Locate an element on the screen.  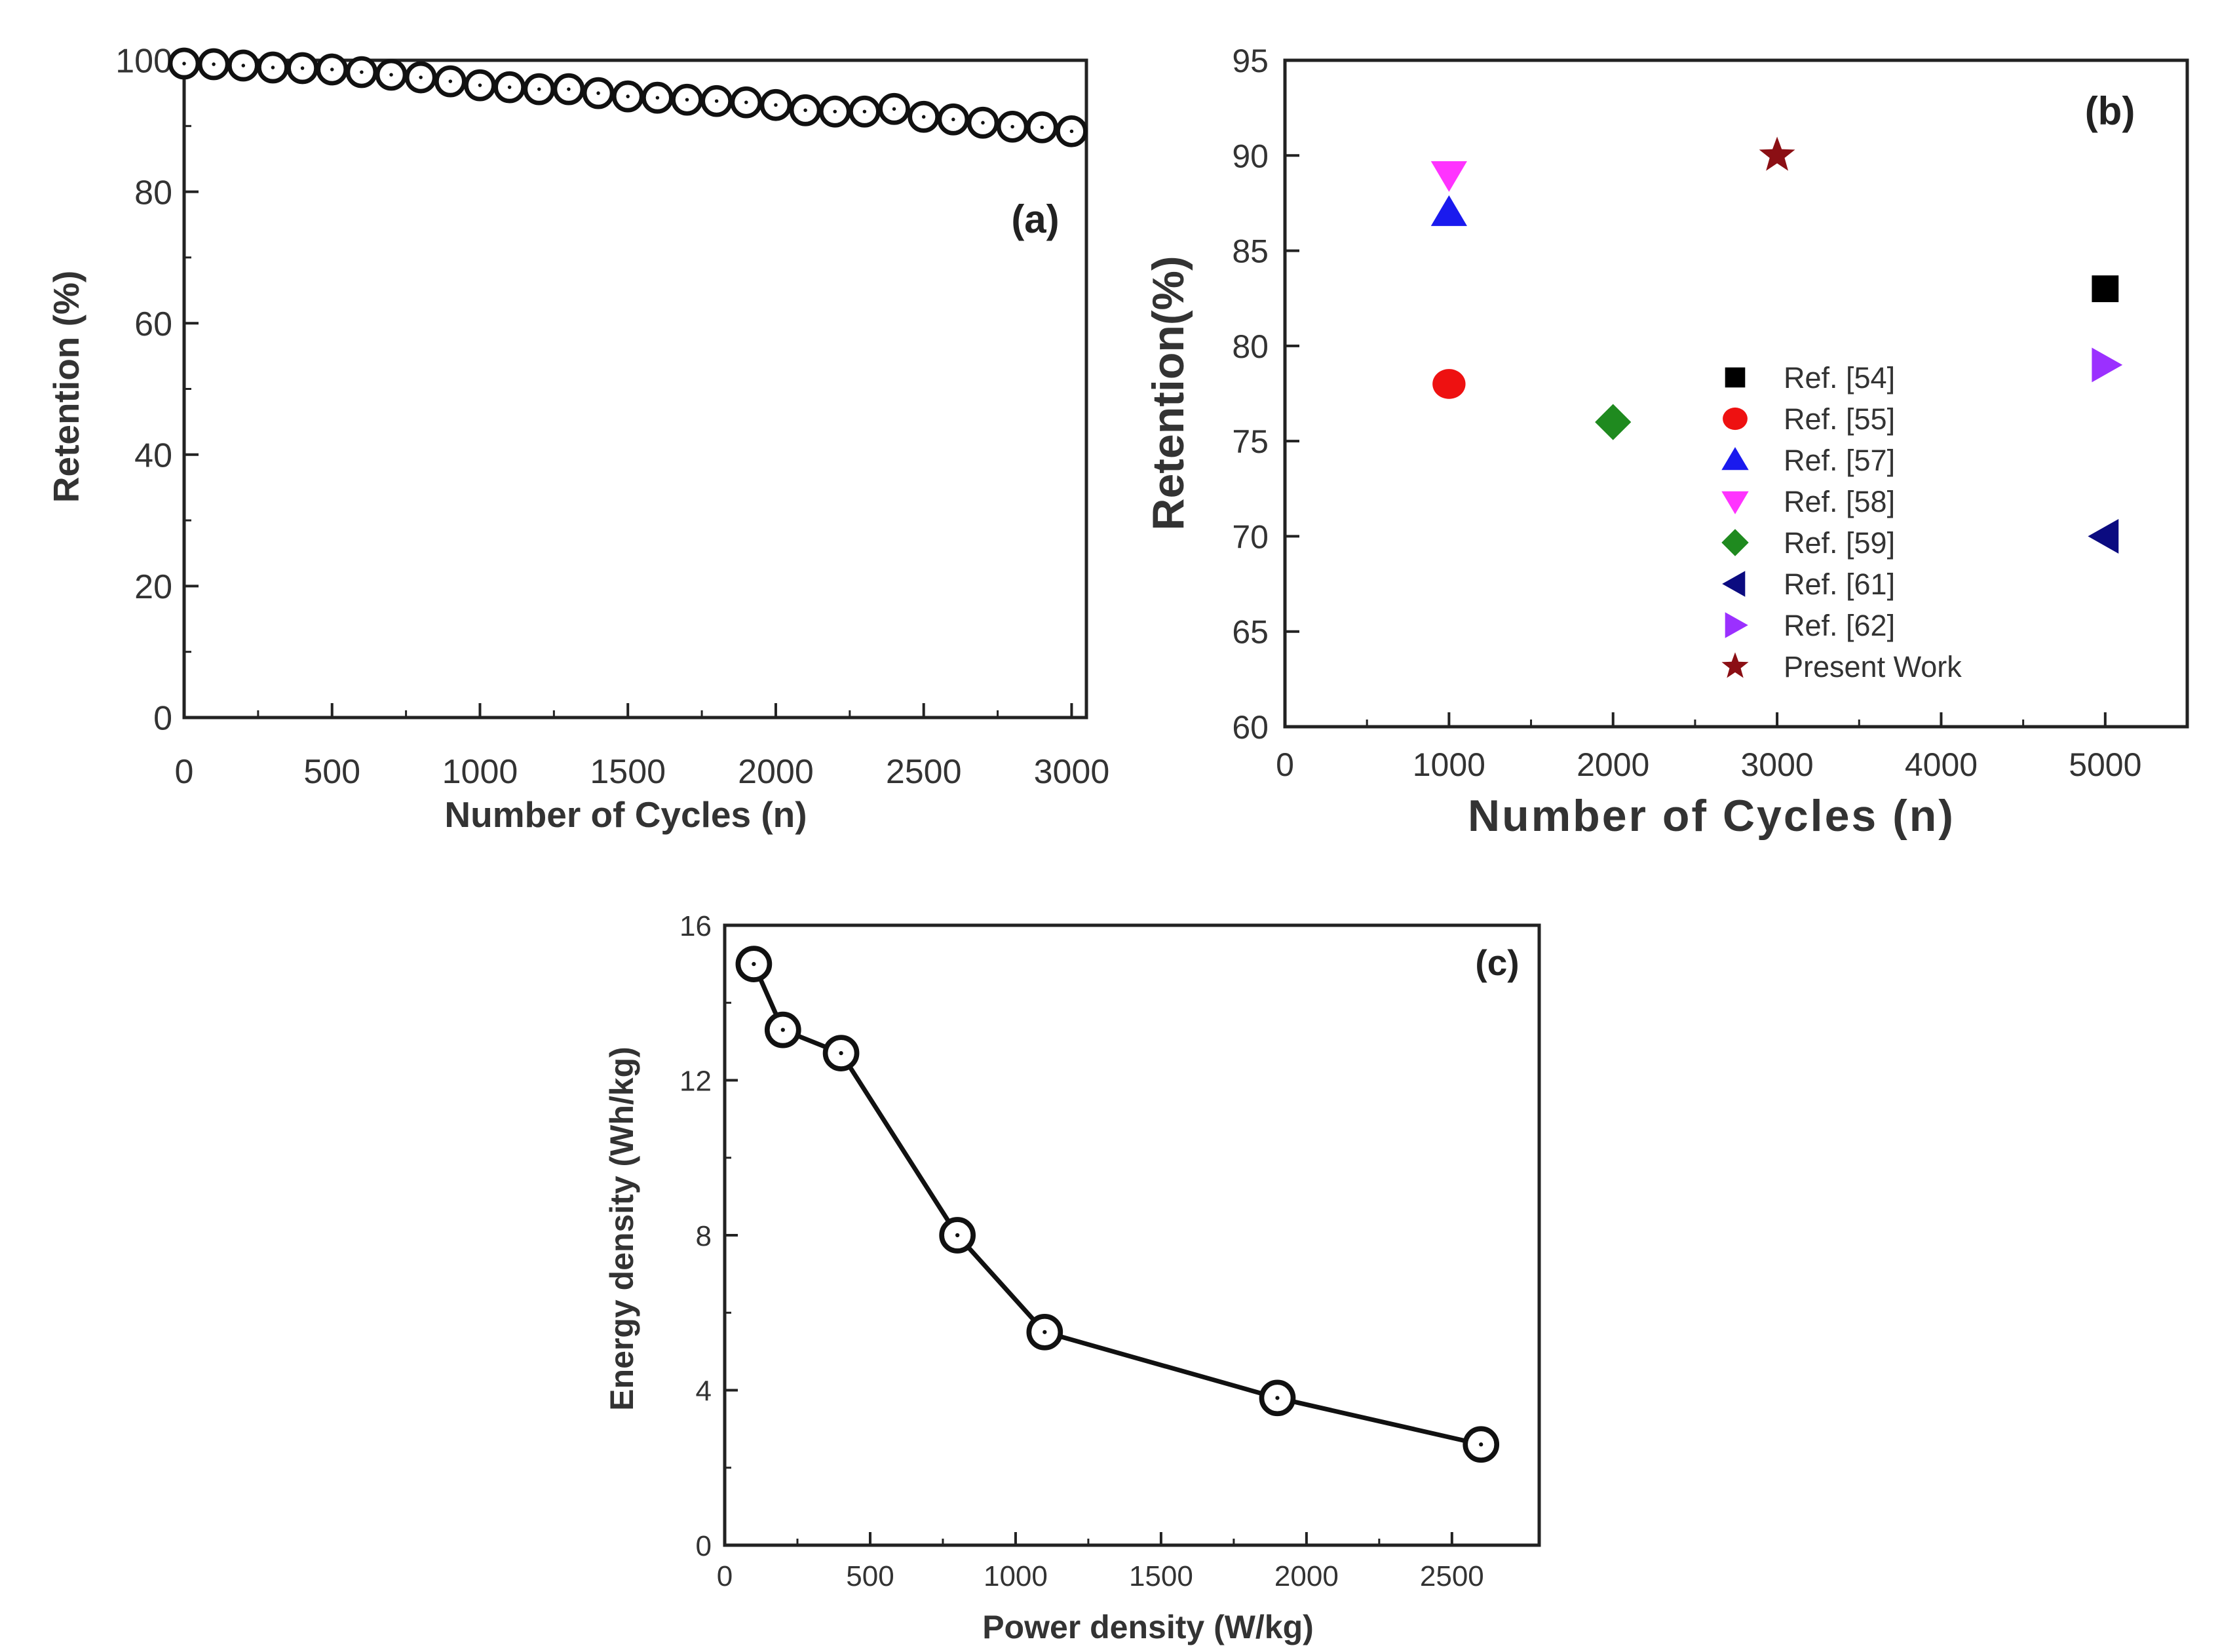
panel-a-y-tick-label: 60 is located at coordinates (153, 324).